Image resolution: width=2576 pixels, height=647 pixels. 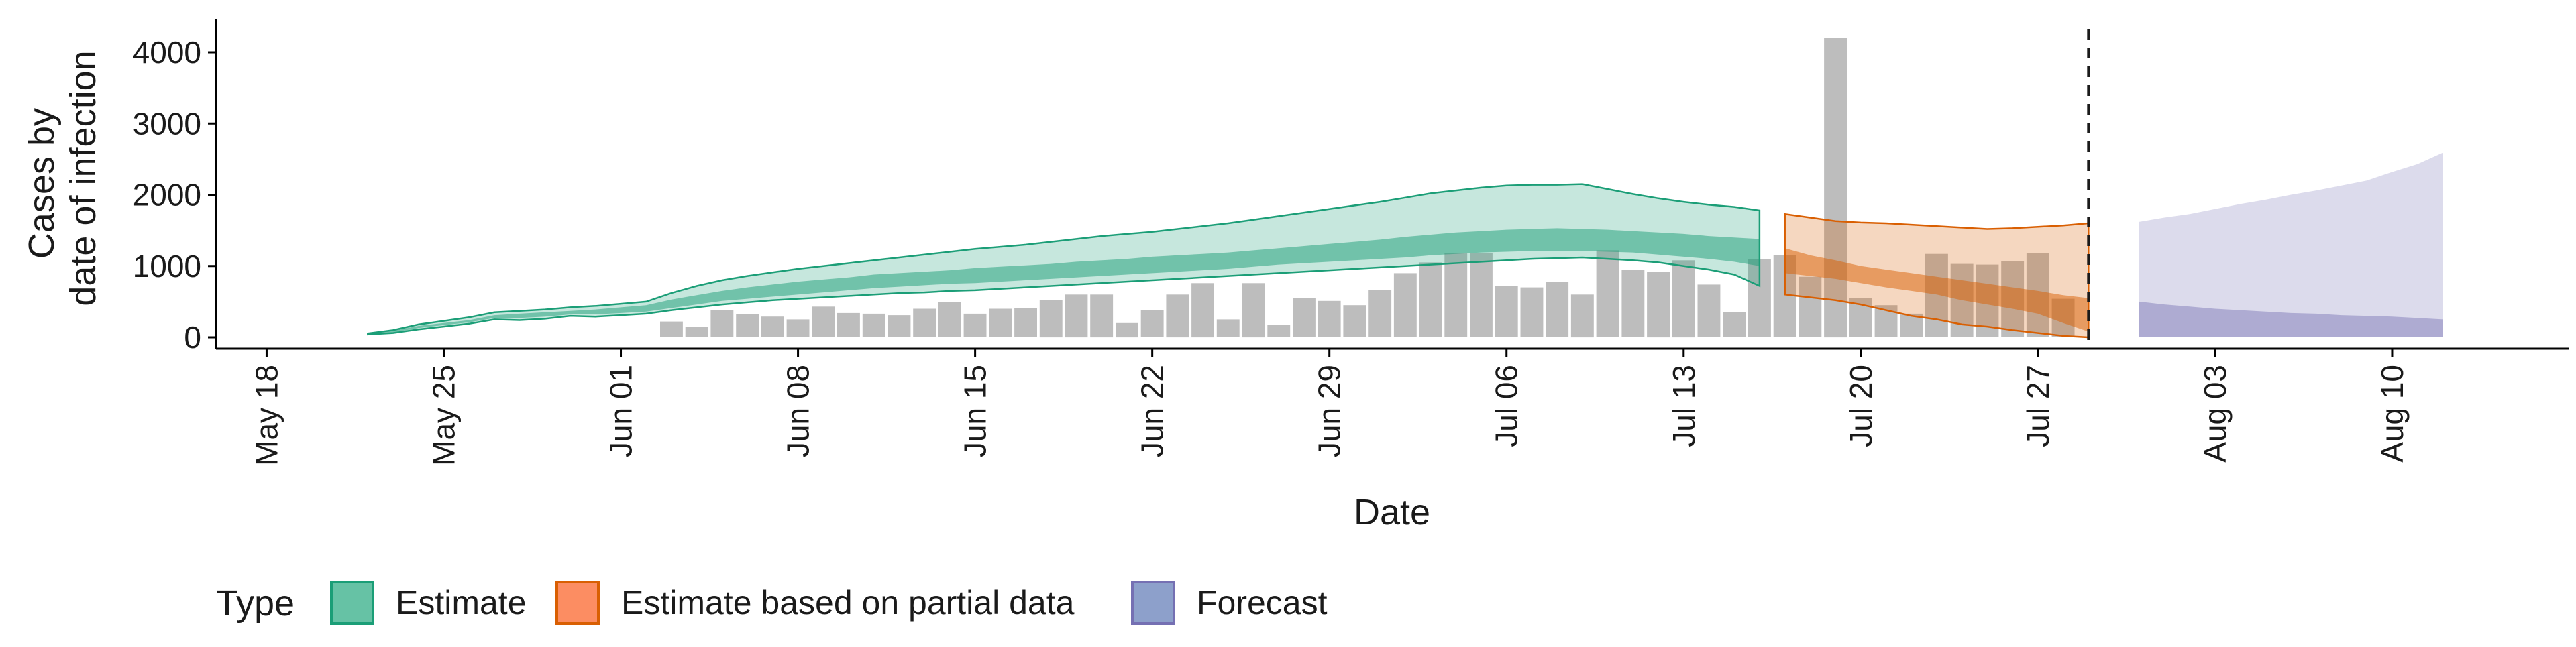 I want to click on legend-key-estimate, so click(x=352, y=603).